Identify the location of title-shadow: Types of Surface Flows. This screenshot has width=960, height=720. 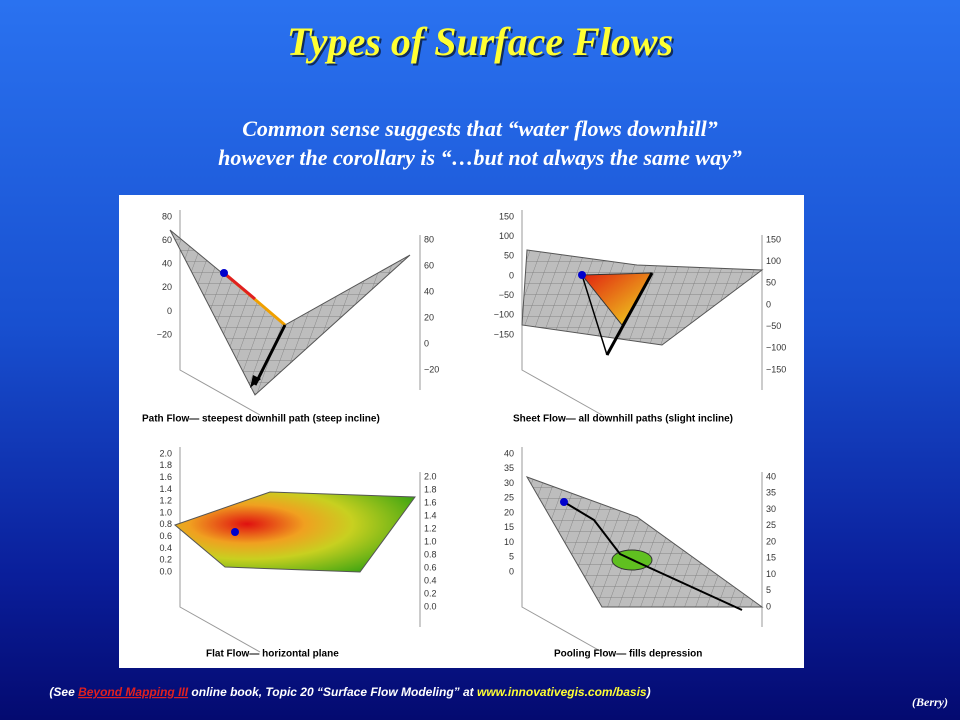
(482, 43).